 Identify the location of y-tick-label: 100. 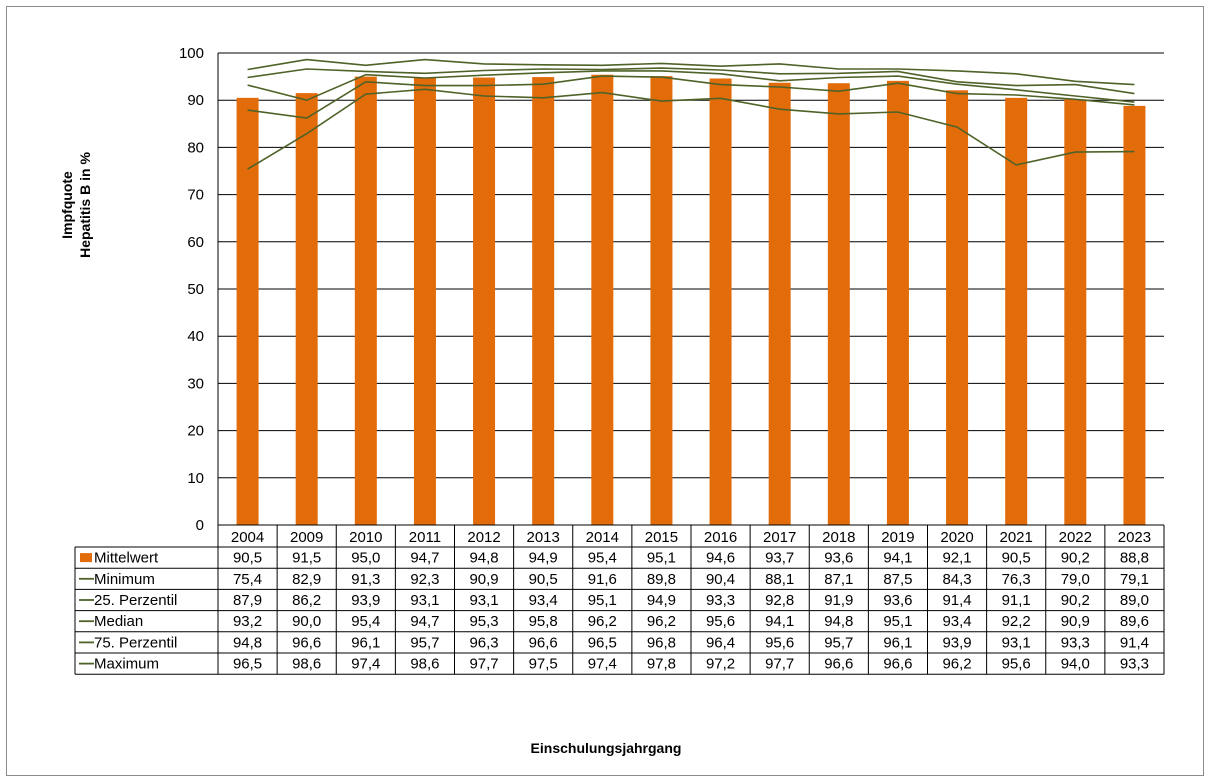
(191, 53).